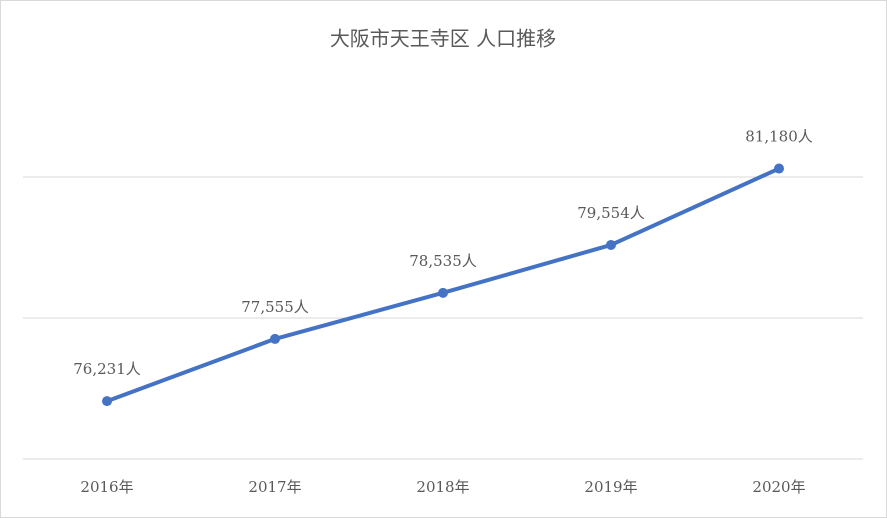  What do you see at coordinates (275, 307) in the screenshot?
I see `data-label: 77,555人` at bounding box center [275, 307].